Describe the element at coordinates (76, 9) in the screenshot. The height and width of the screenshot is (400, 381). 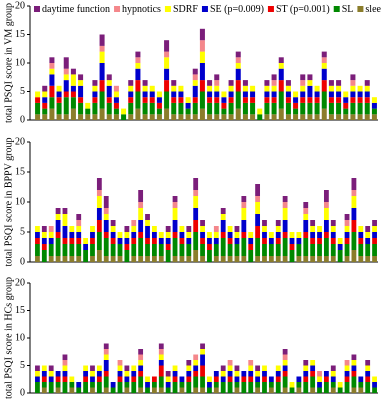
I see `legend-label: daytime function` at that location.